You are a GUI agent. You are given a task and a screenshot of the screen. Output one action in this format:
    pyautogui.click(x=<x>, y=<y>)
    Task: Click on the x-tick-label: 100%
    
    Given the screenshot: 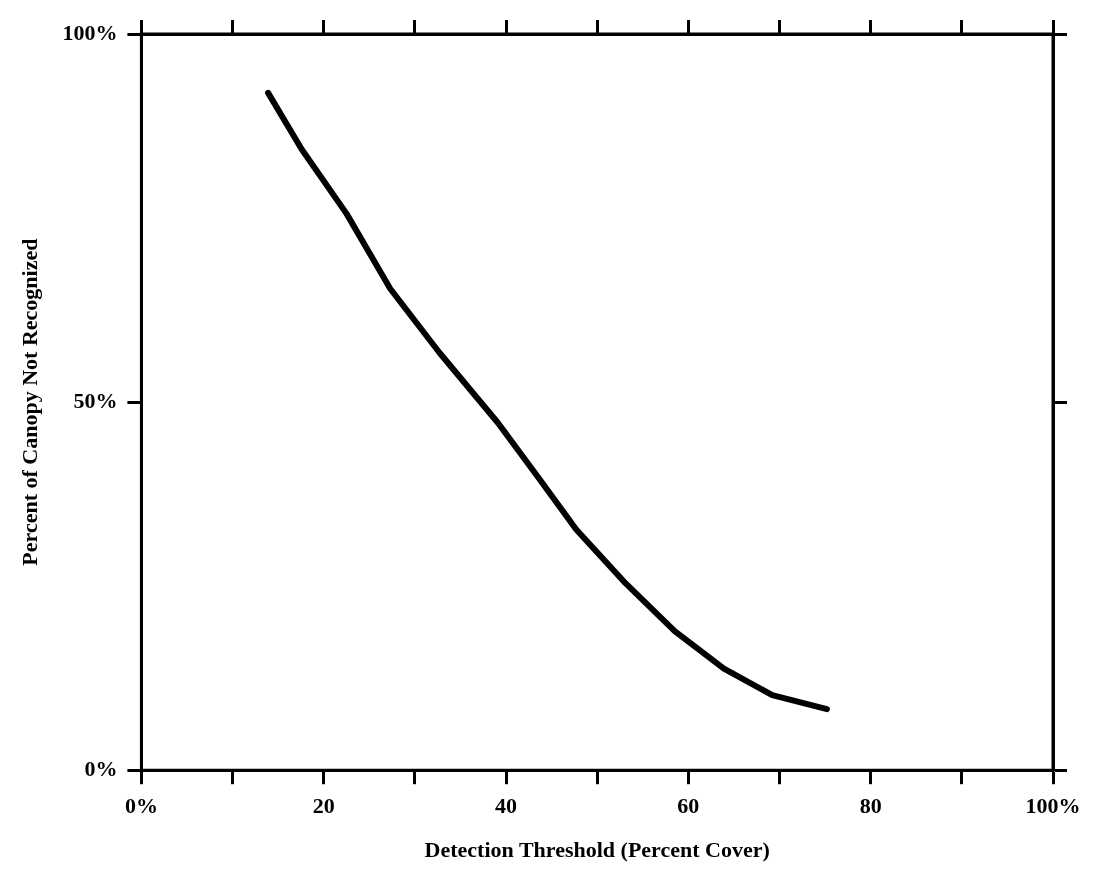 What is the action you would take?
    pyautogui.click(x=1053, y=806)
    